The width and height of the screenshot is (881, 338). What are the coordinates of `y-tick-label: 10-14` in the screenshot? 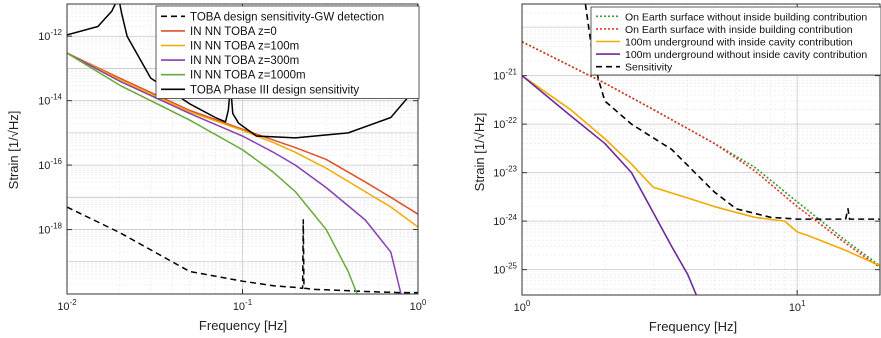 It's located at (50, 100).